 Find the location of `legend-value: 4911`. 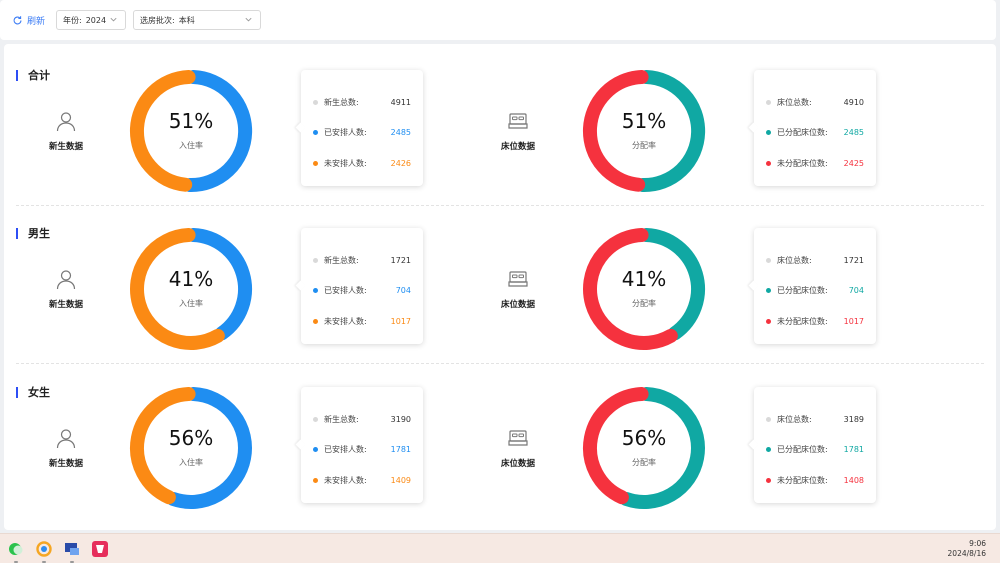

legend-value: 4911 is located at coordinates (400, 102).